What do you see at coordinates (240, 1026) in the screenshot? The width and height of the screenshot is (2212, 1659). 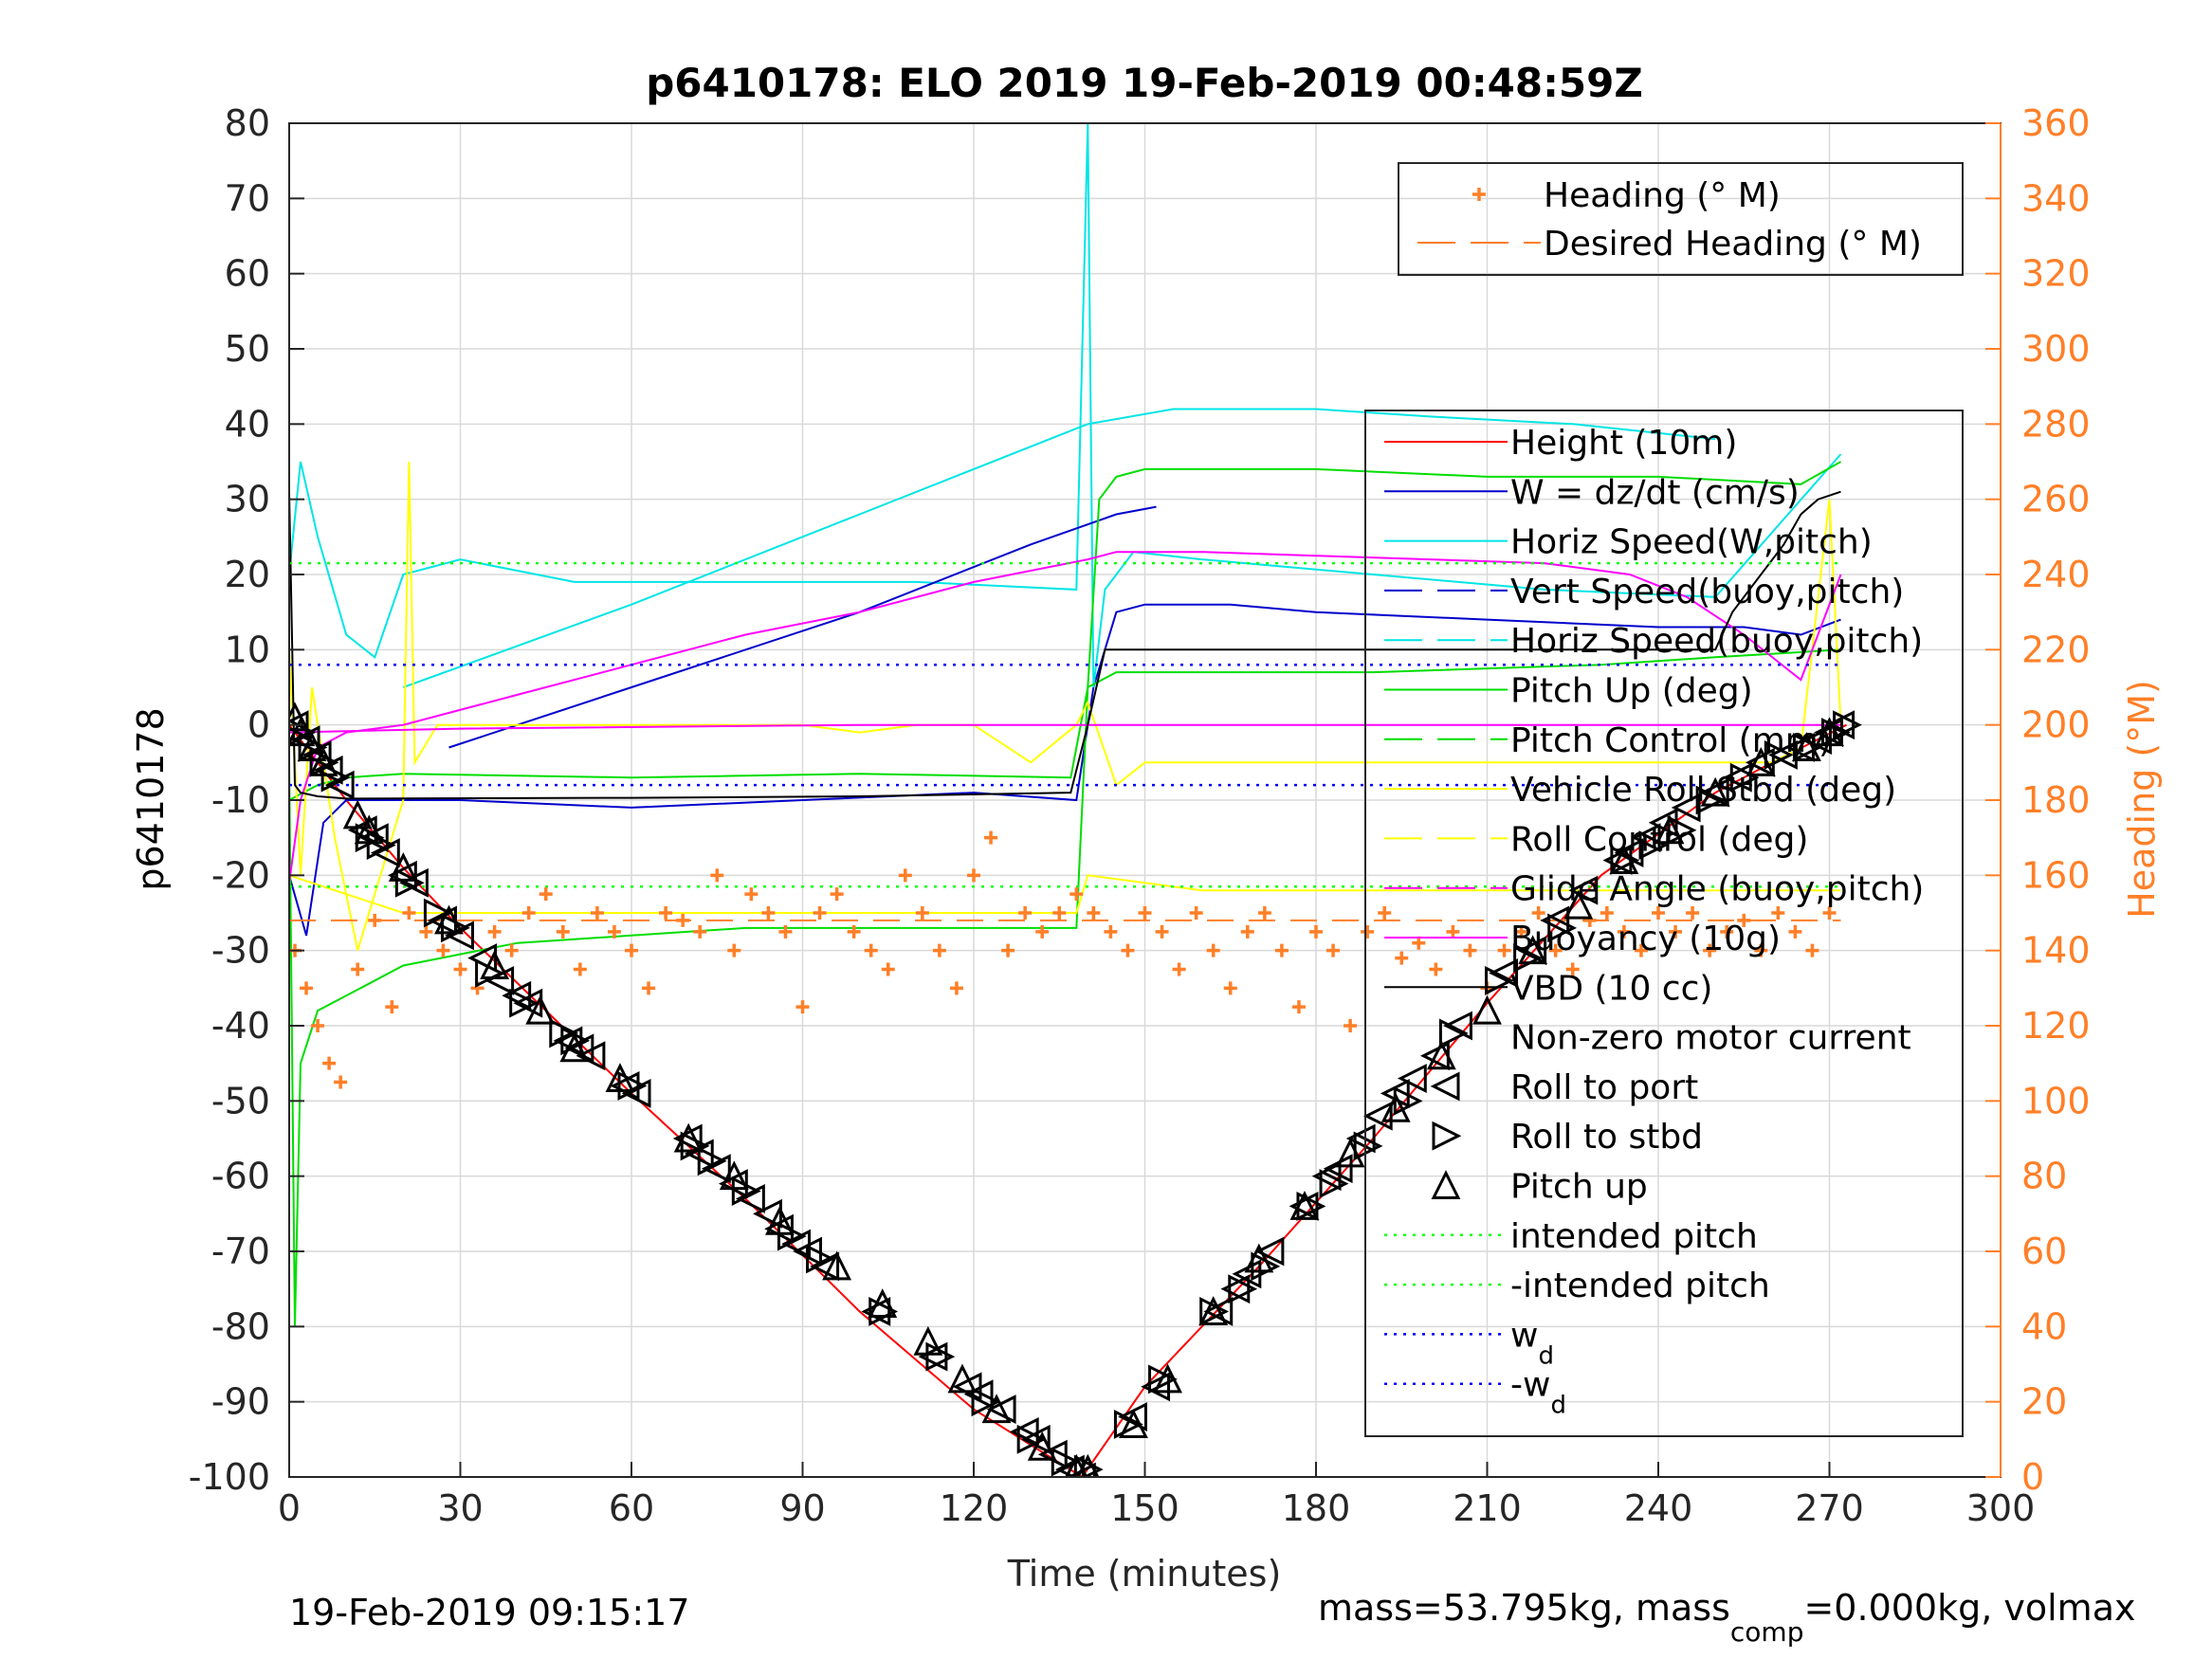 I see `y-tick-label: -40` at bounding box center [240, 1026].